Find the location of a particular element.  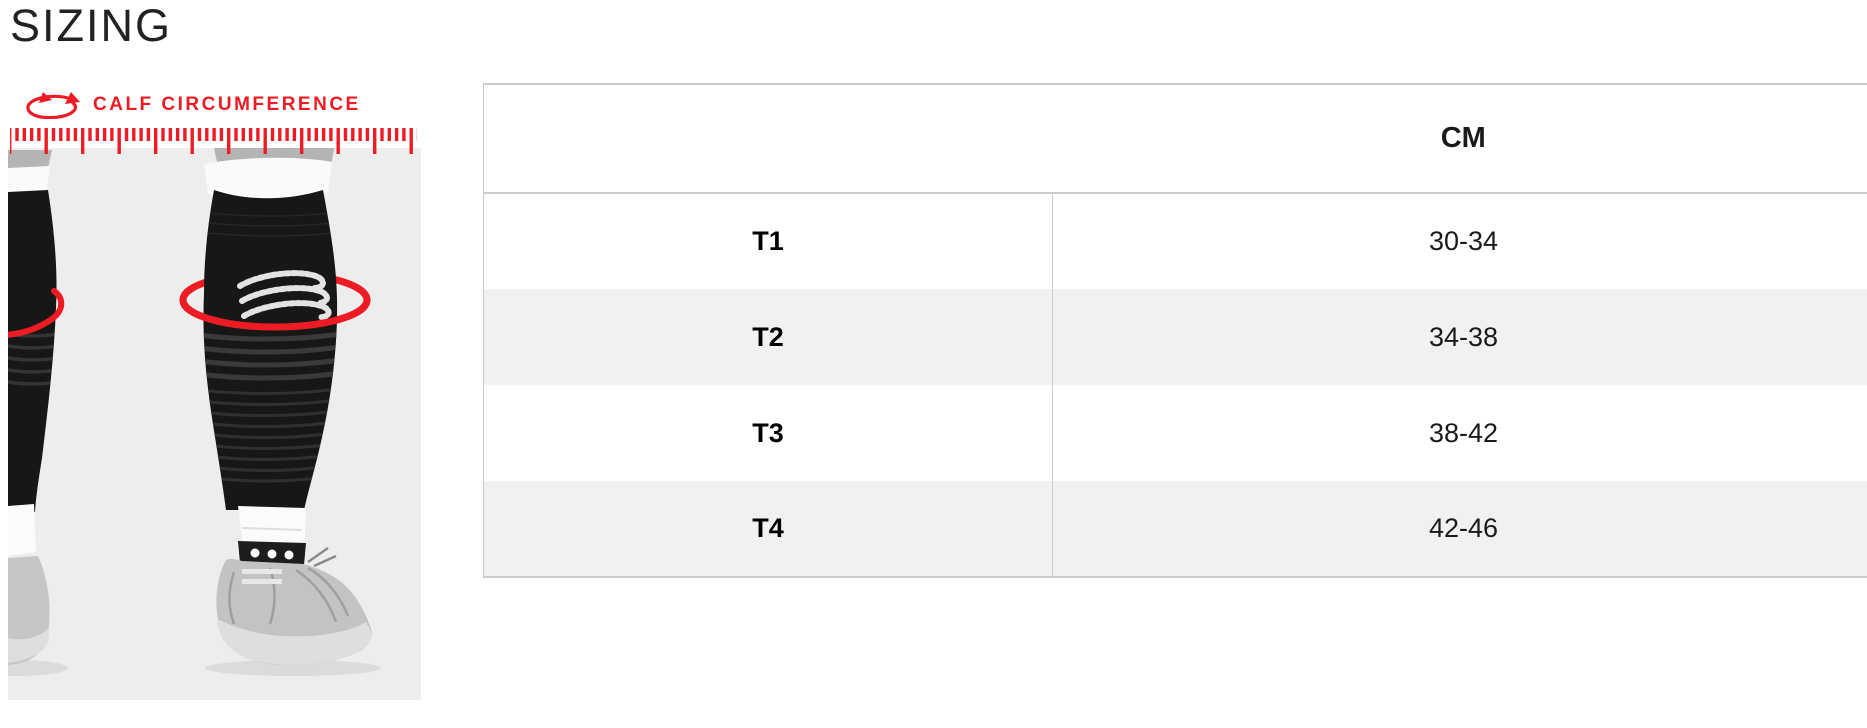

page-title: SIZING is located at coordinates (91, 25).